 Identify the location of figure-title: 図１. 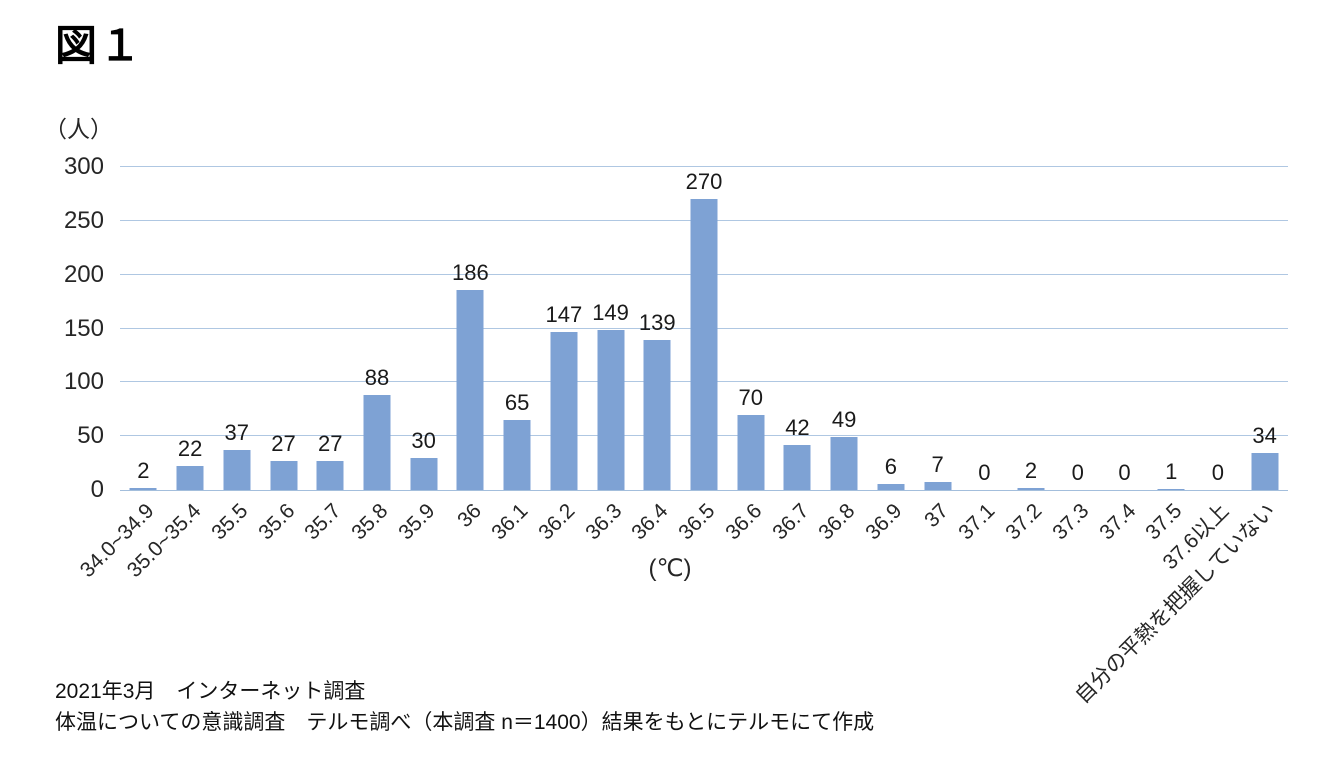
(99, 45).